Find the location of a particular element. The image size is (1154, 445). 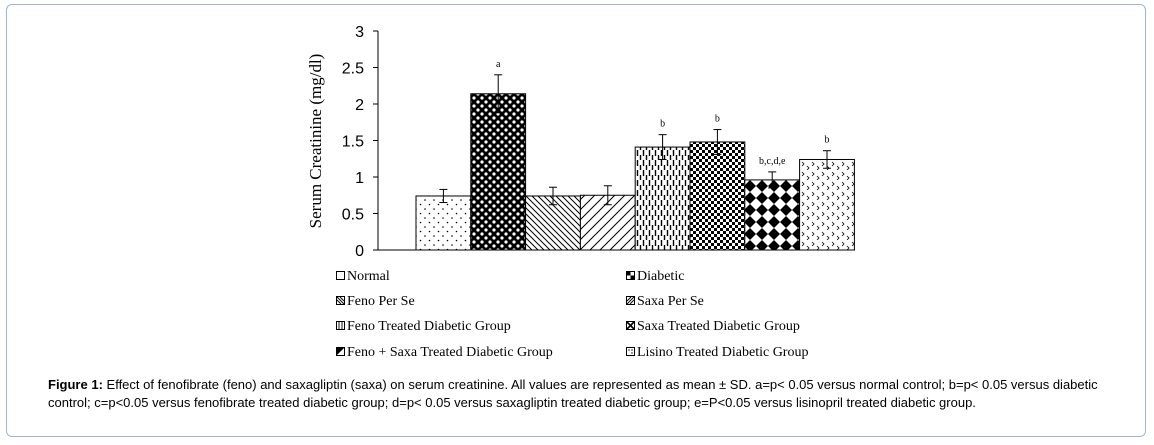

y-tick-label: 2 is located at coordinates (359, 105).